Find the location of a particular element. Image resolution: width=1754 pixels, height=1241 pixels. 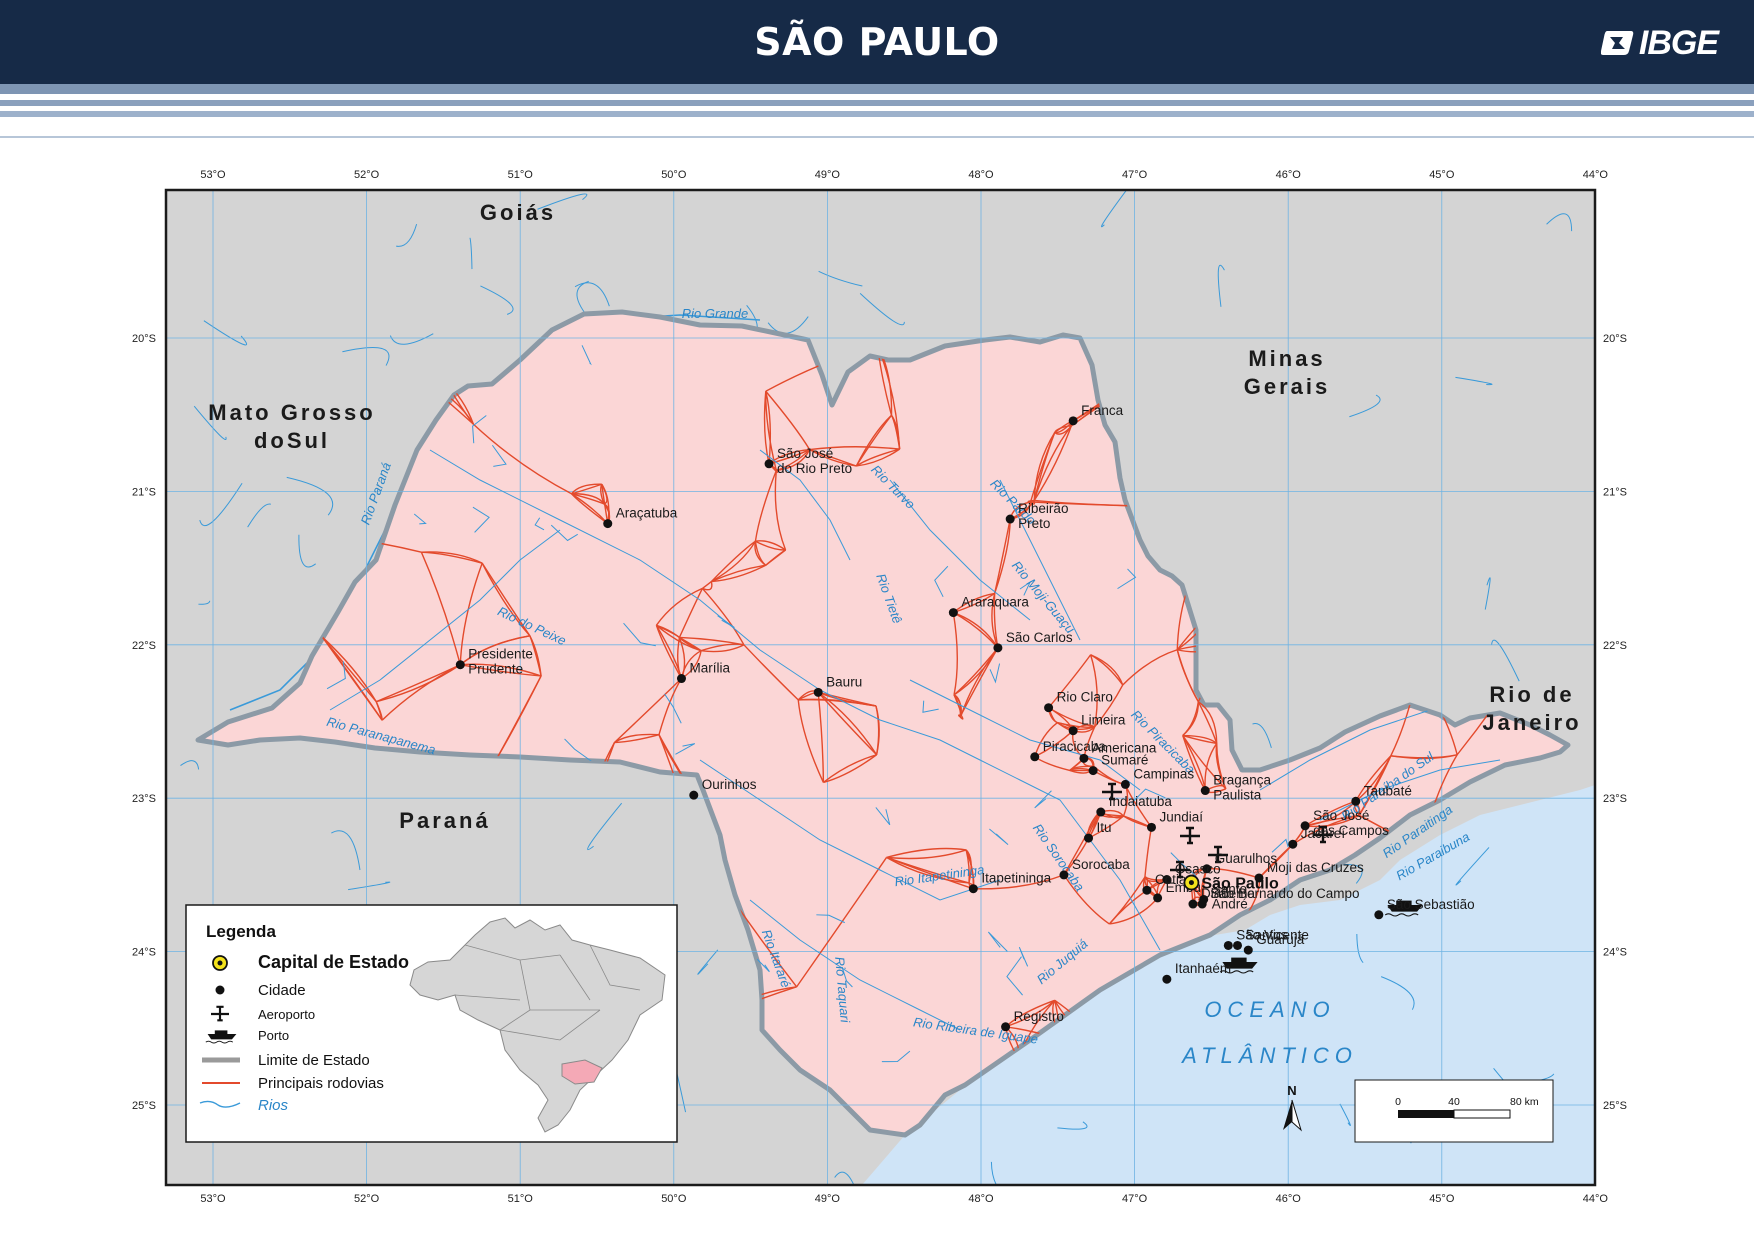

city-label: Bauru is located at coordinates (844, 681).